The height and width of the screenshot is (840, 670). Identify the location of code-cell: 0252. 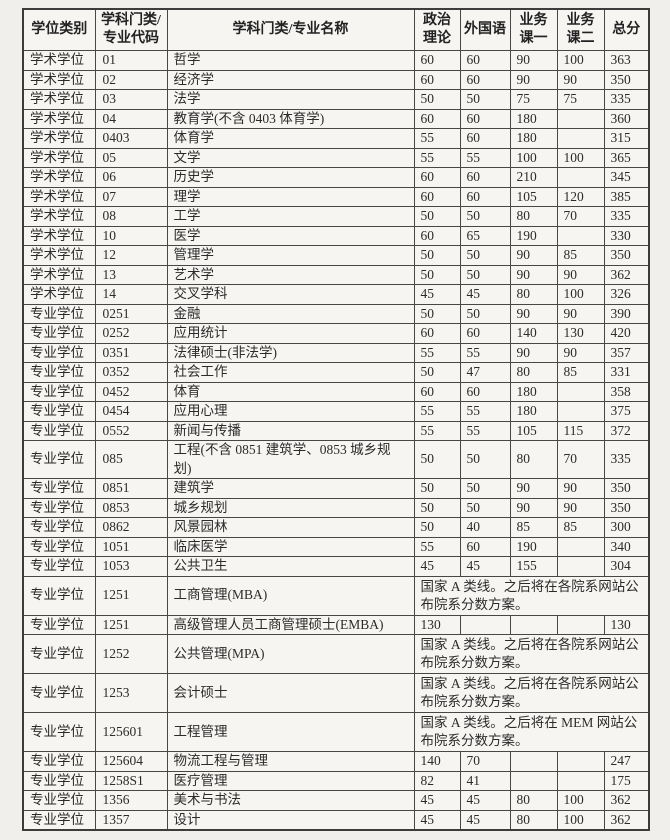
(131, 333).